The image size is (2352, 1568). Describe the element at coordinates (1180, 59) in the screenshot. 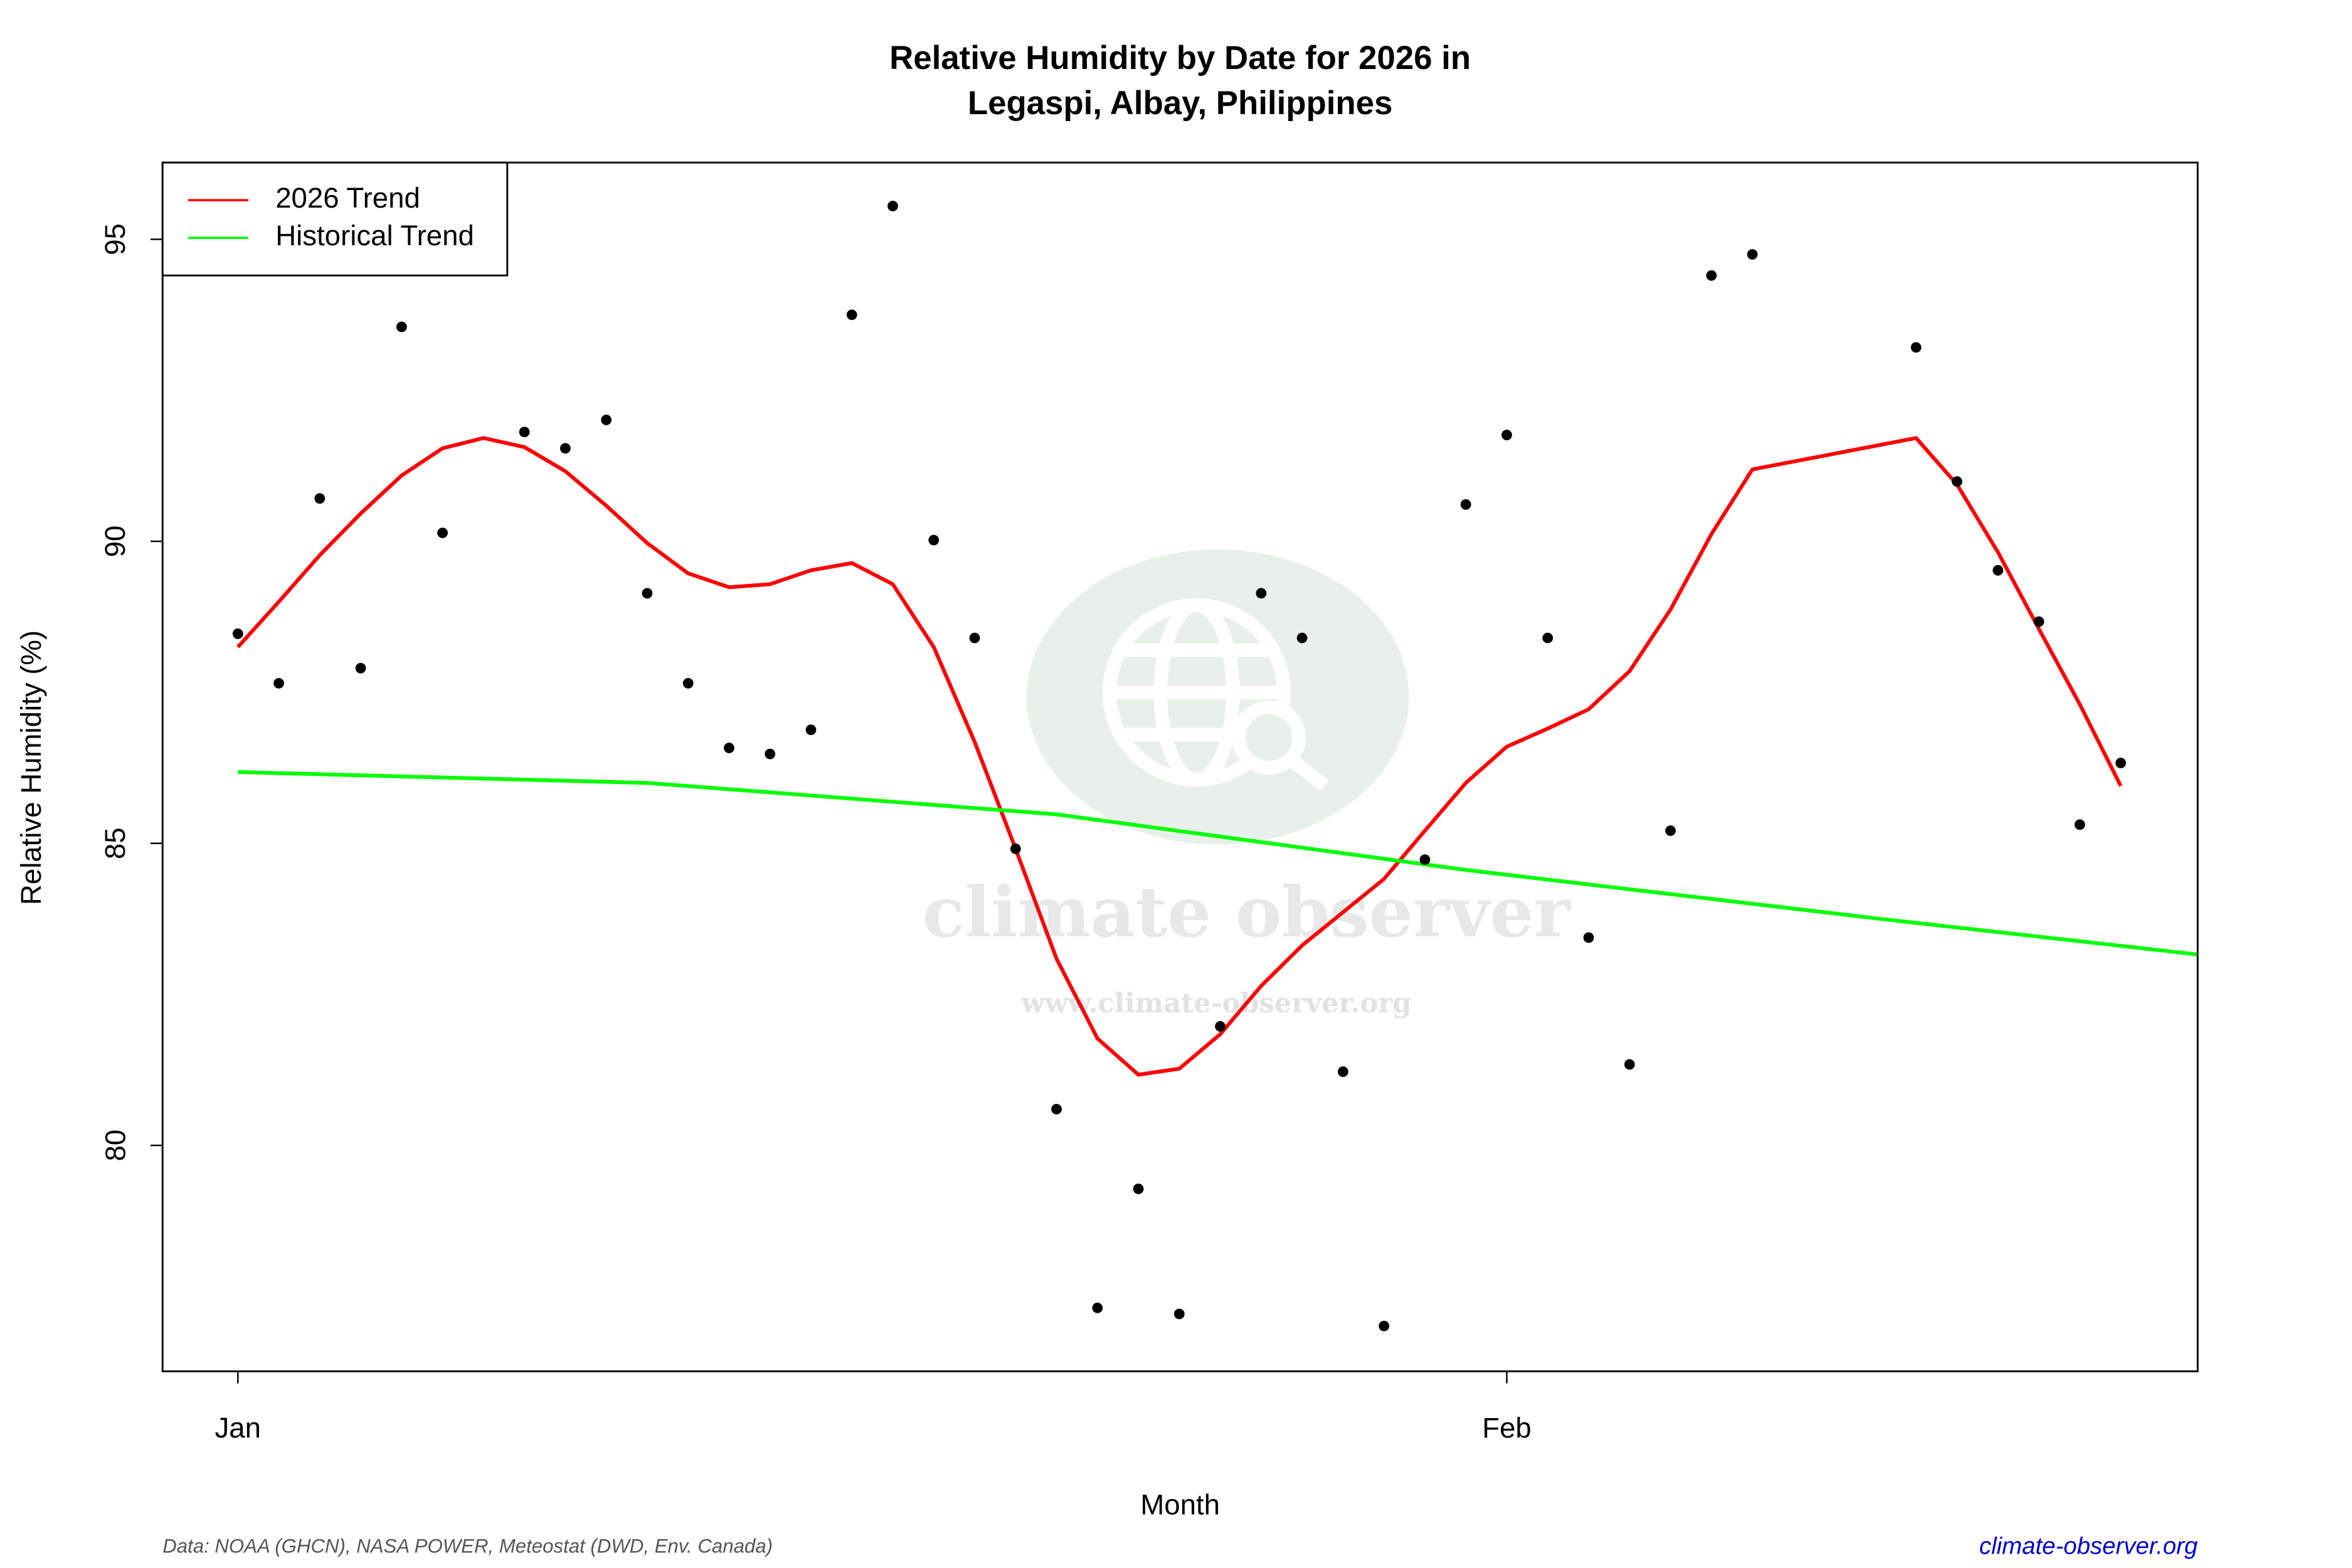

I see `chart-title: Relative Humidity by Date for 2026 in` at that location.